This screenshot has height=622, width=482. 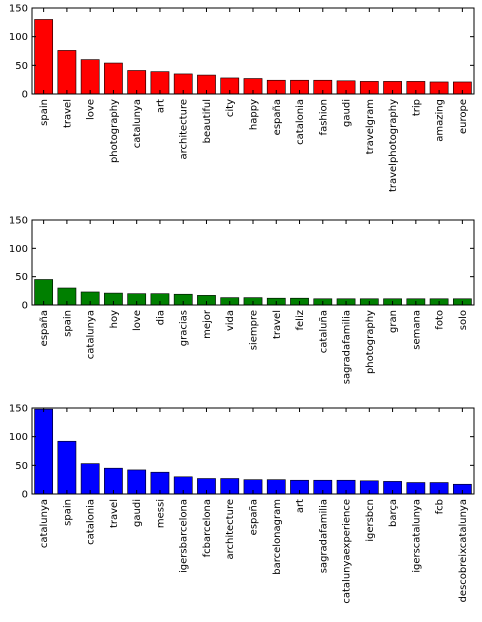 What do you see at coordinates (393, 145) in the screenshot?
I see `x-tick-label: travelphotography` at bounding box center [393, 145].